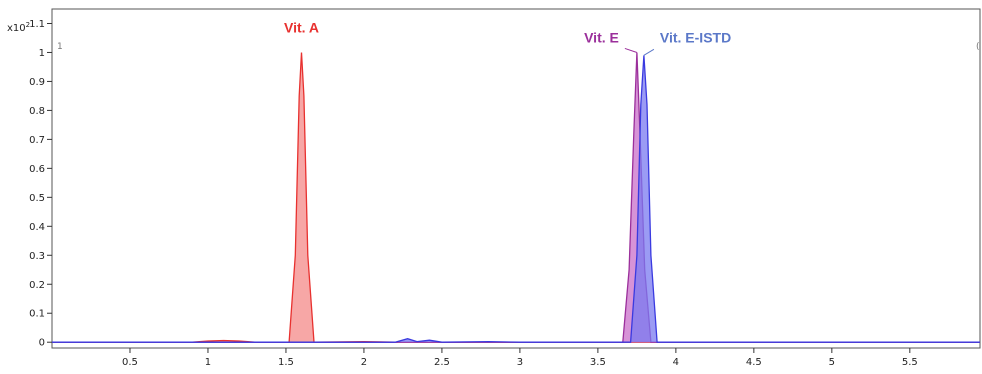 The image size is (982, 374). What do you see at coordinates (601, 37) in the screenshot?
I see `peak-label-vit-e: Vit. E` at bounding box center [601, 37].